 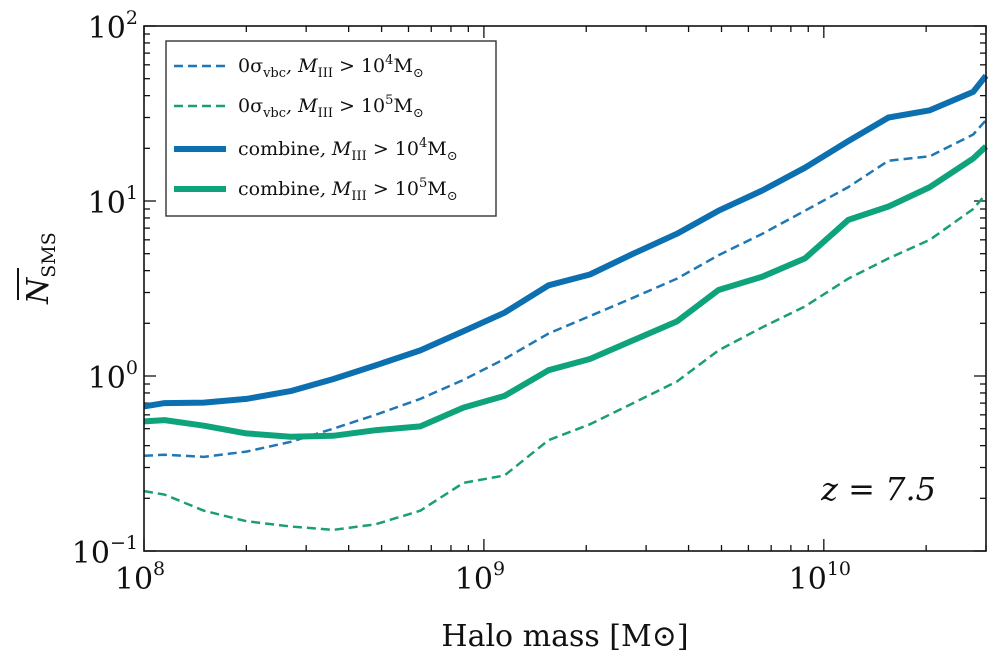 I want to click on redshift-annotation: z = 7.5, so click(x=878, y=489).